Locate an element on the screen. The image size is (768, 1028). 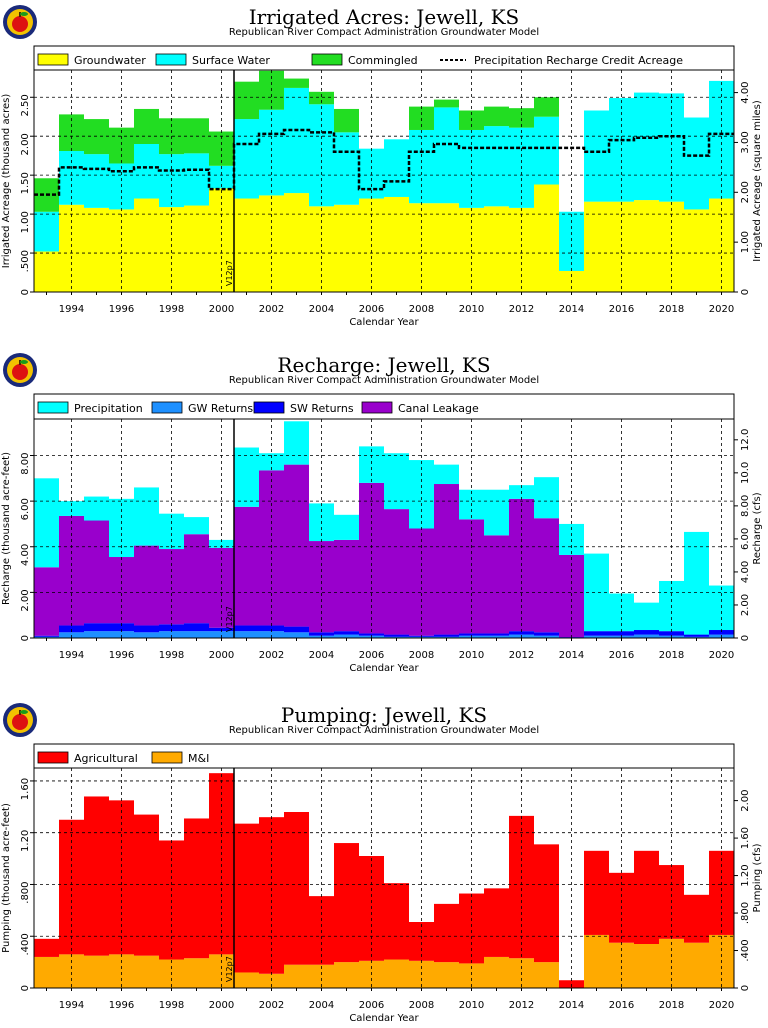
y-tick-label: 6.00 is located at coordinates (25, 509).